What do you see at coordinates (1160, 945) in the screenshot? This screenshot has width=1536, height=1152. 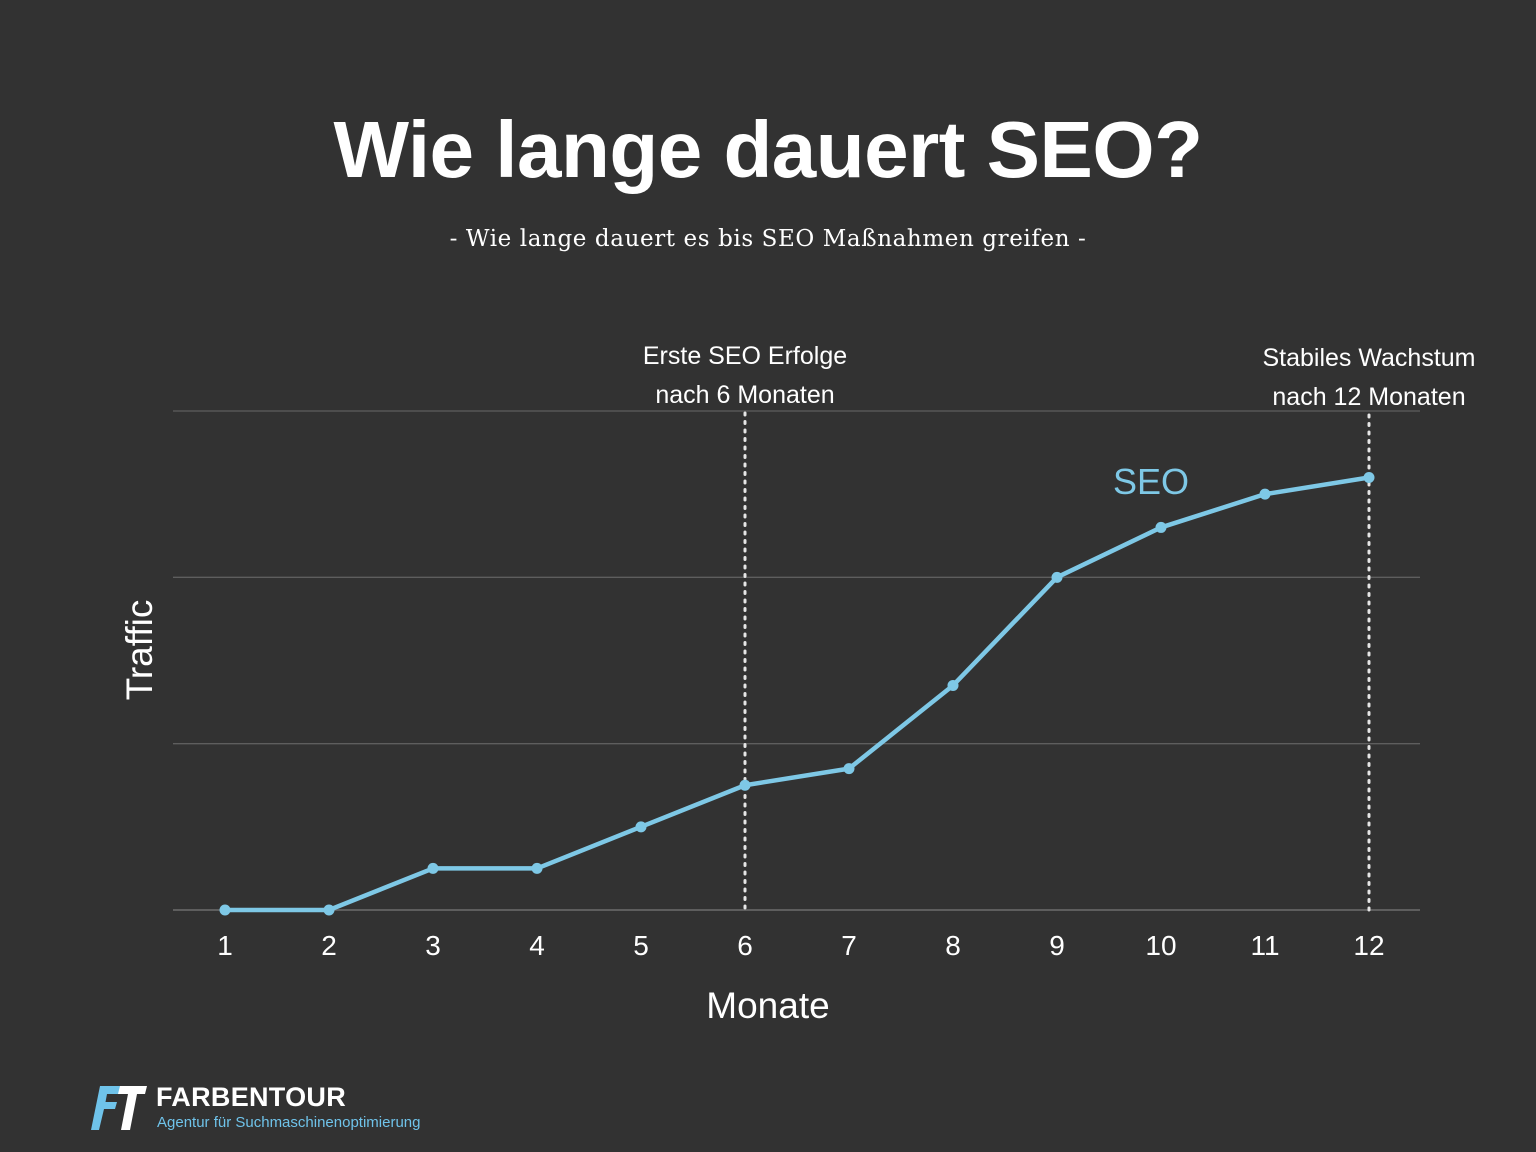 I see `x-tick-label-10: 10` at bounding box center [1160, 945].